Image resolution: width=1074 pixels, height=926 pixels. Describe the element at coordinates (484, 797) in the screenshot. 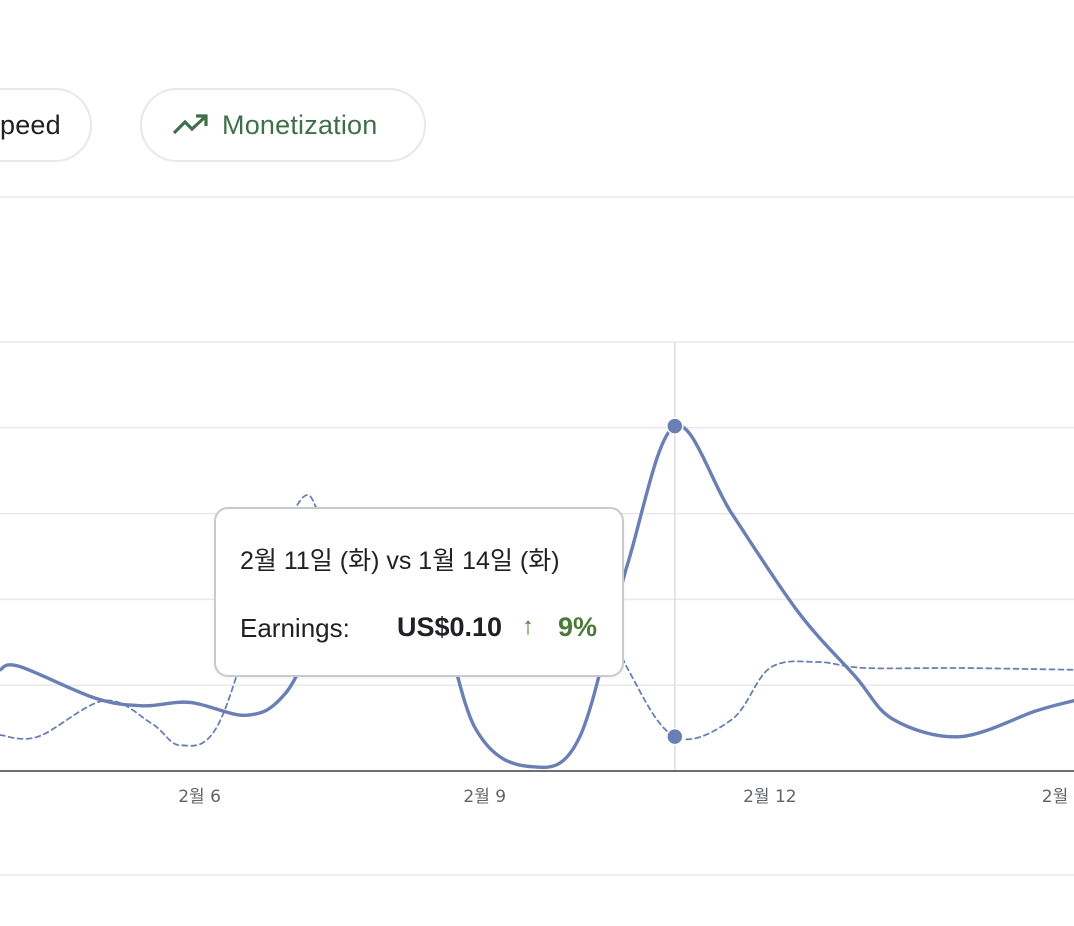

I see `x-tick-label: 2월 9` at that location.